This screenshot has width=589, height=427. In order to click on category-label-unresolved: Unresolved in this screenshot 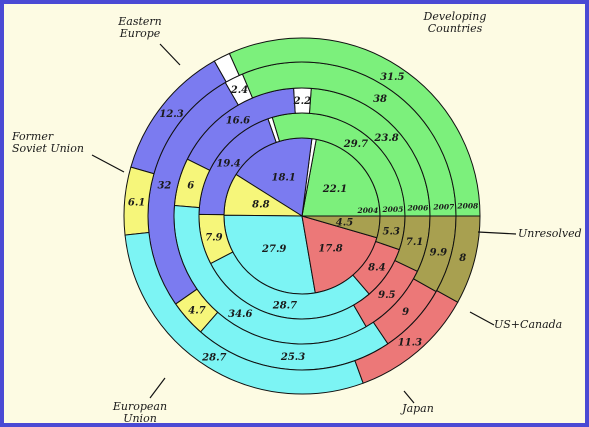, I will do `click(550, 233)`.